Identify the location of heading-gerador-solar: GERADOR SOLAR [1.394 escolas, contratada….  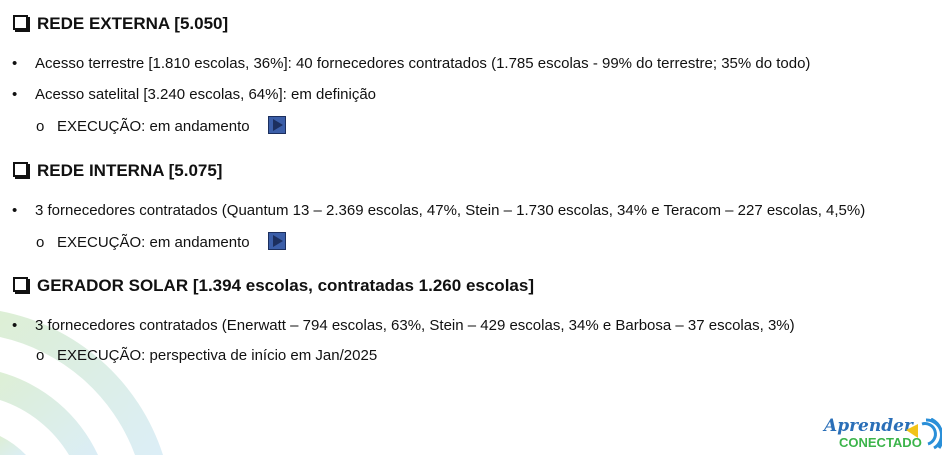
(273, 286).